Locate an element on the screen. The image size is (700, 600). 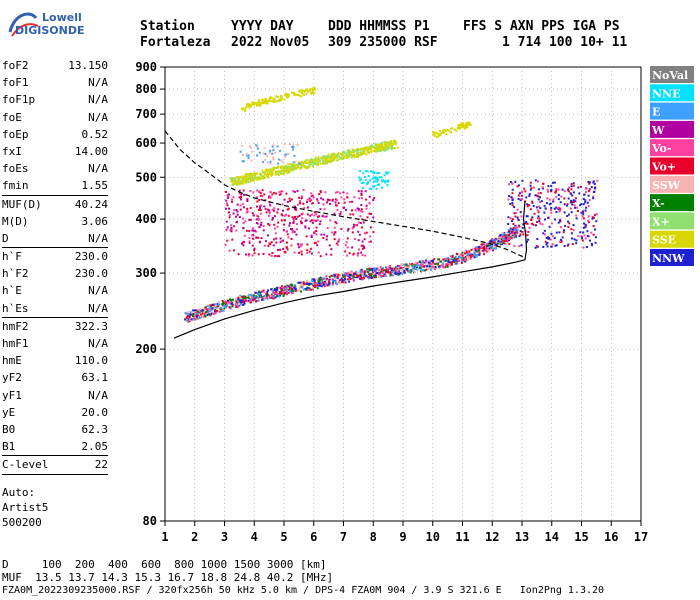
x-tick-label: 15 is located at coordinates (581, 537).